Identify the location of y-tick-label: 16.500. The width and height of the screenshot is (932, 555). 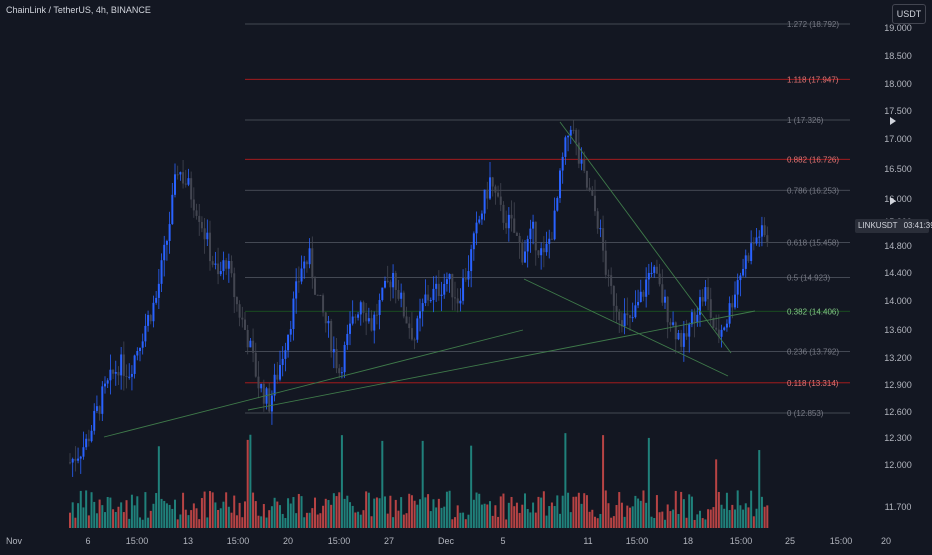
(898, 169).